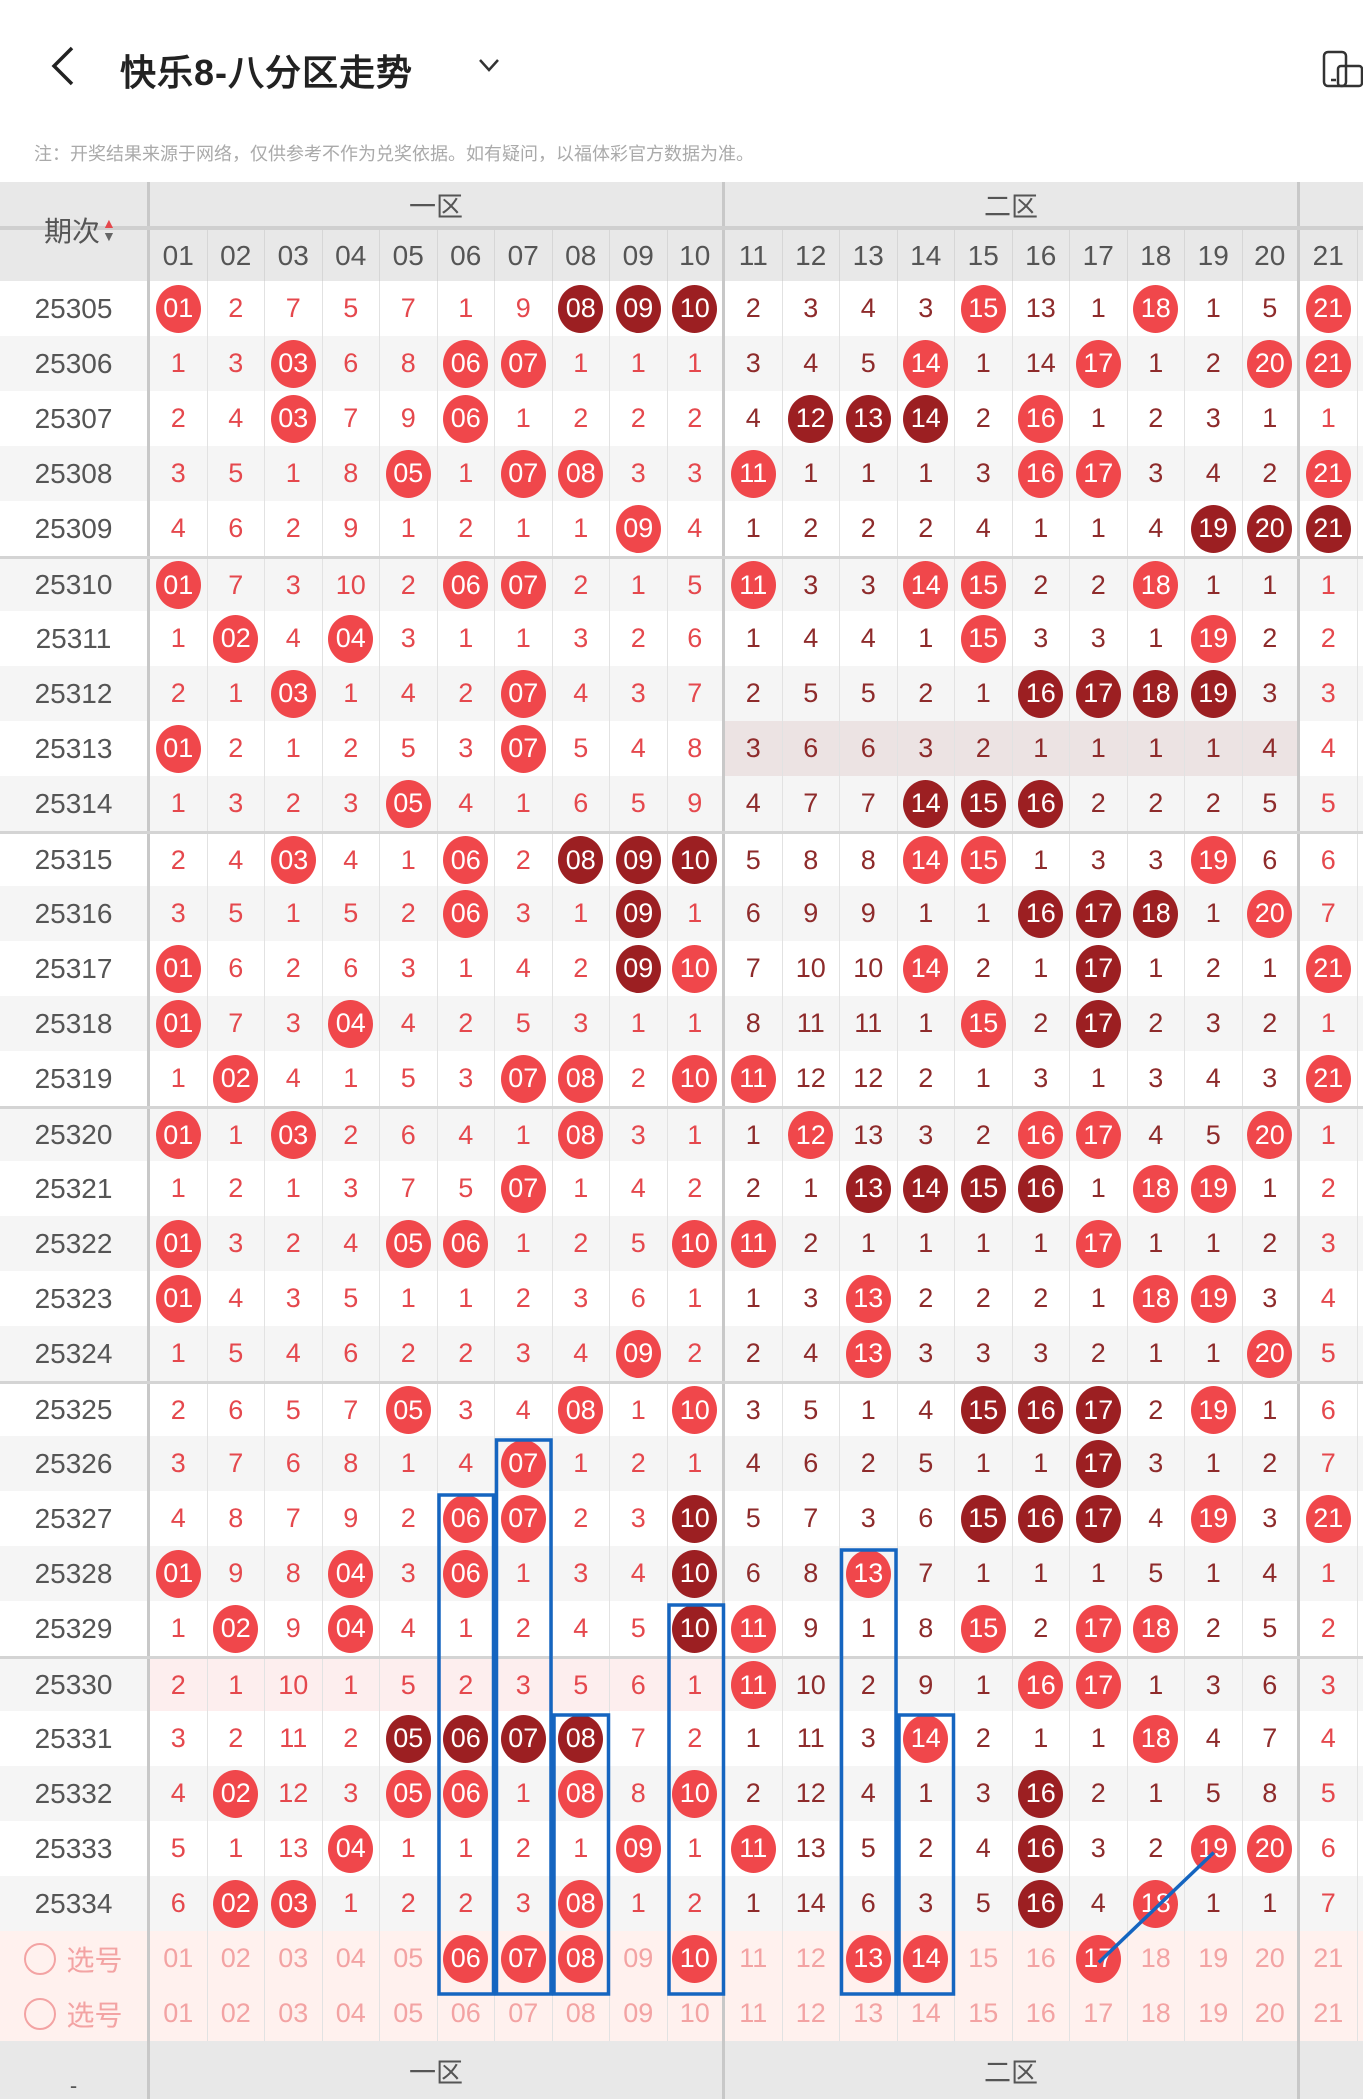 Image resolution: width=1363 pixels, height=2099 pixels. What do you see at coordinates (294, 638) in the screenshot?
I see `cell-03: 4` at bounding box center [294, 638].